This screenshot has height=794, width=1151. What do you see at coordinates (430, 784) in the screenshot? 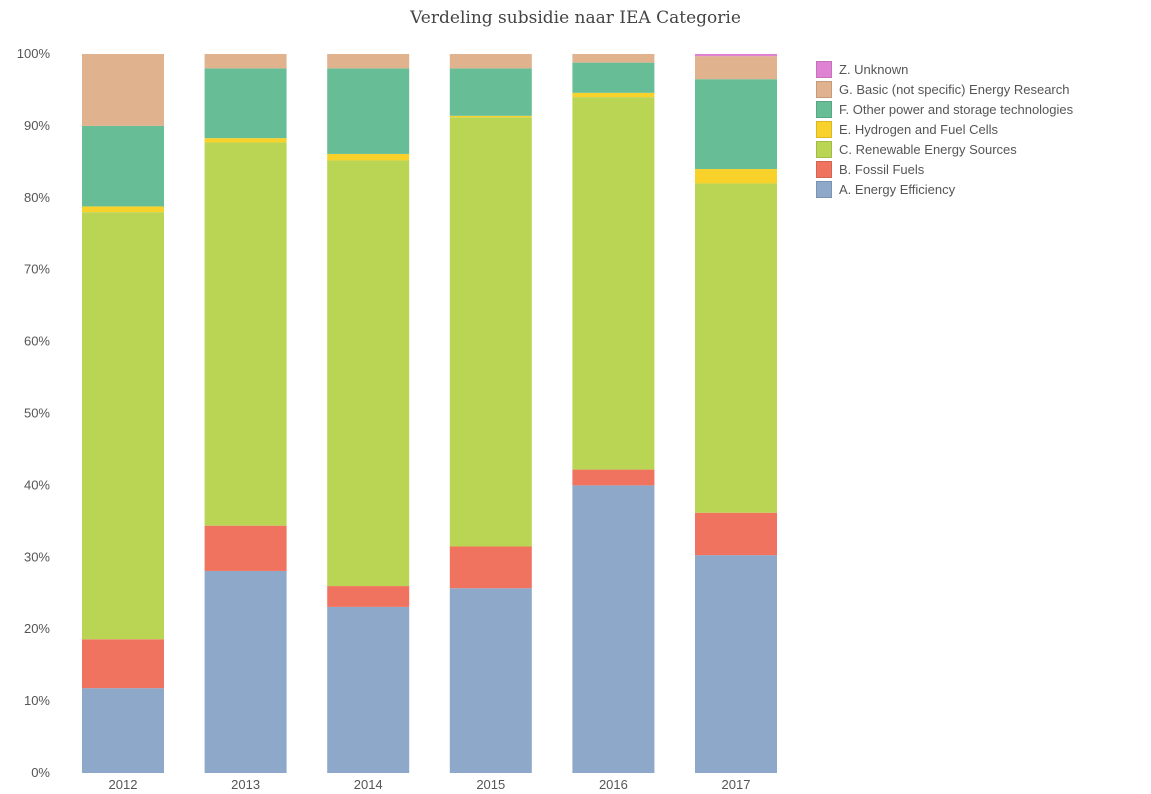
I see `x-axis: 2012 2013 2014 2015 2016 2017` at bounding box center [430, 784].